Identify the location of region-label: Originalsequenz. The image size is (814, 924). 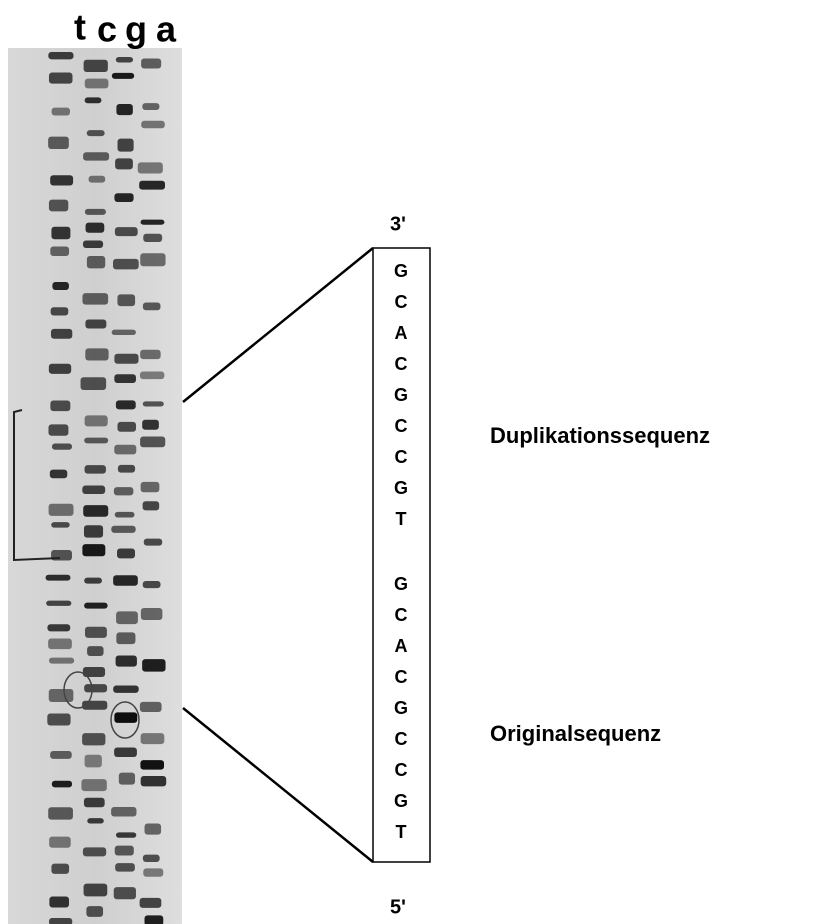
(575, 733).